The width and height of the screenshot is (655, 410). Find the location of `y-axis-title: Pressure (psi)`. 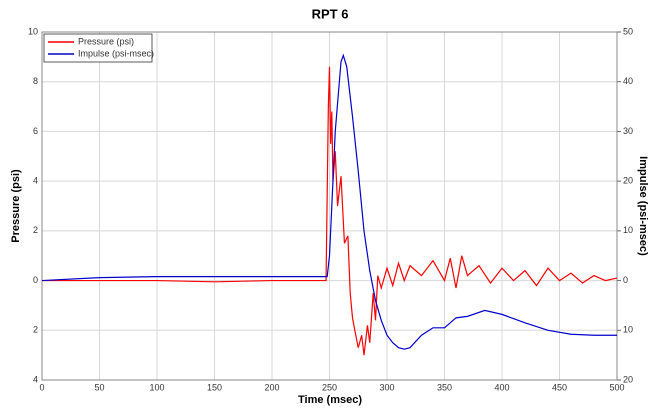

y-axis-title: Pressure (psi) is located at coordinates (16, 206).